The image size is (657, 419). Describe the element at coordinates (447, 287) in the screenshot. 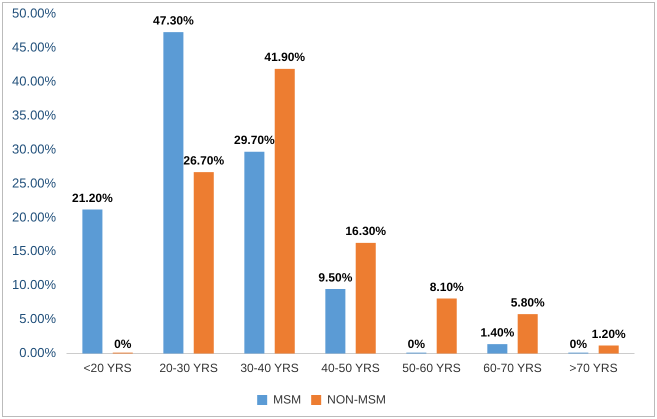

I see `data-label: 8.10%` at that location.